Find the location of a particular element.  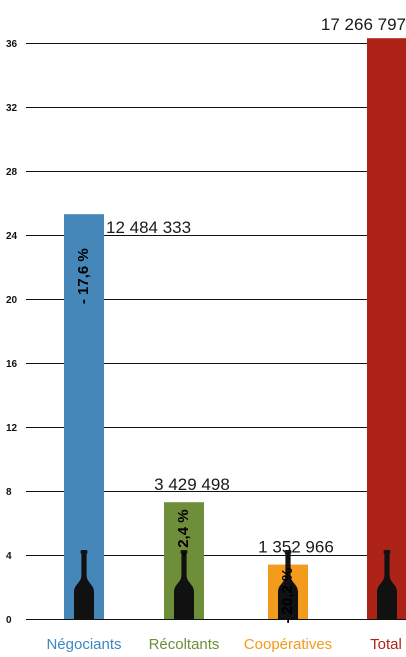

y-tick-label: 12 is located at coordinates (12, 428).